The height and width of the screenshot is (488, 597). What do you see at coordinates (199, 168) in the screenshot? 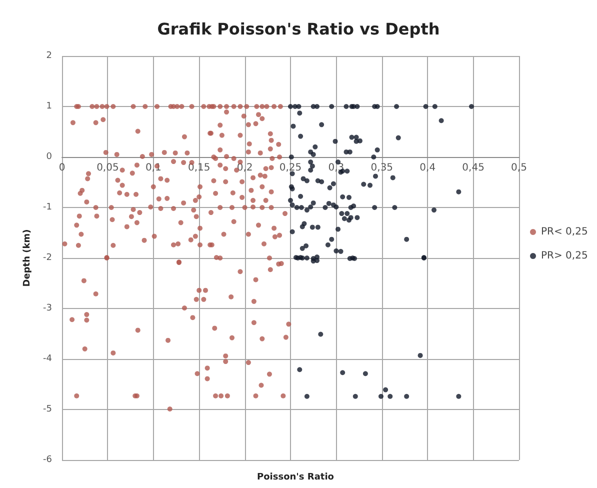
I see `x-tick-label: 0,15` at bounding box center [199, 168].